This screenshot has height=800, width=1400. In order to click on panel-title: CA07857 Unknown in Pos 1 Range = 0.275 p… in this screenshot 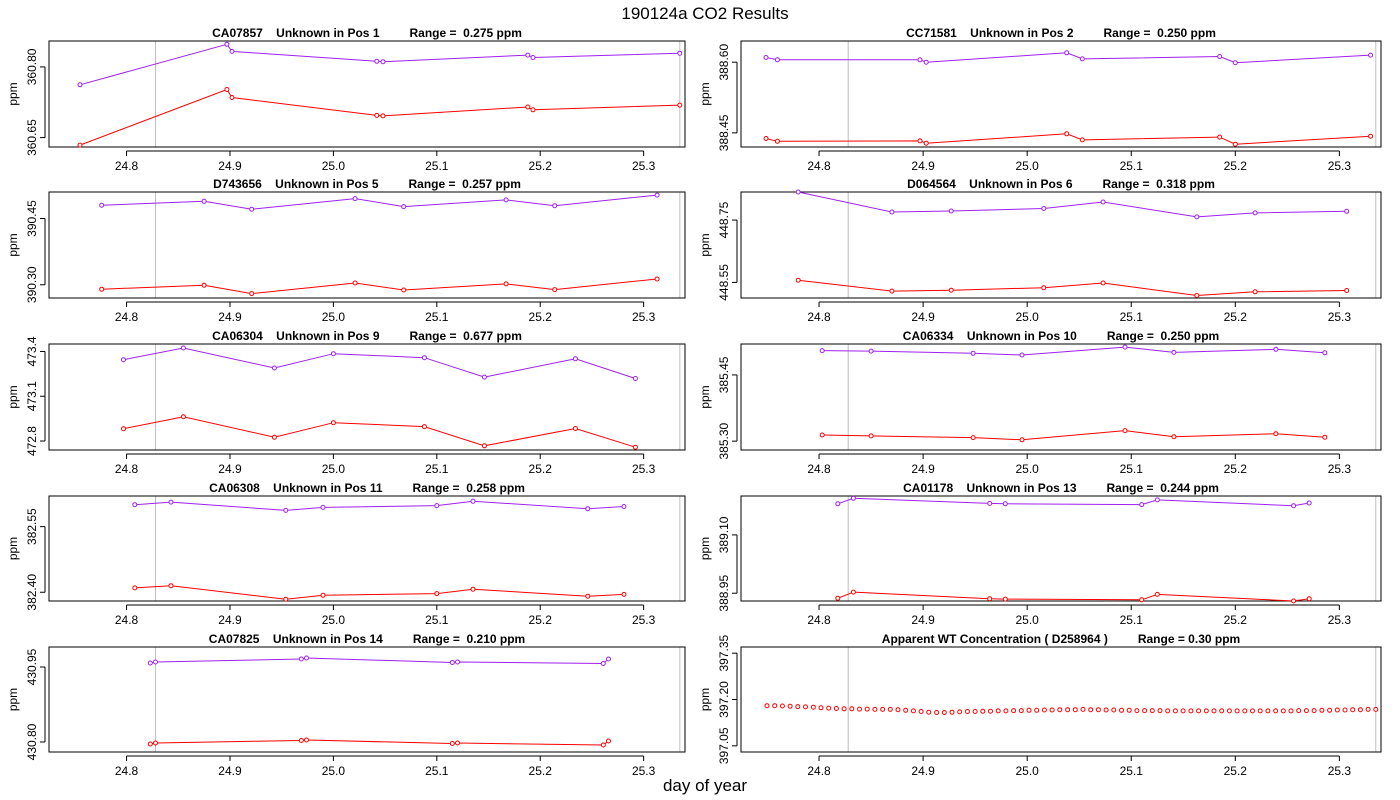, I will do `click(367, 33)`.